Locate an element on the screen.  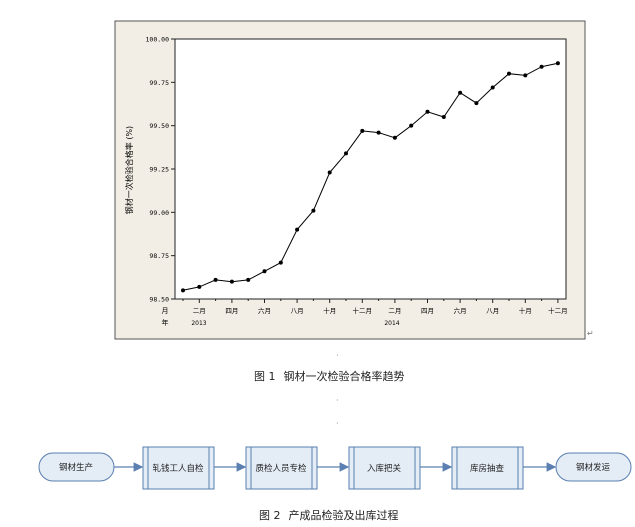
end-node-label: 钢材发运 is located at coordinates (593, 467).